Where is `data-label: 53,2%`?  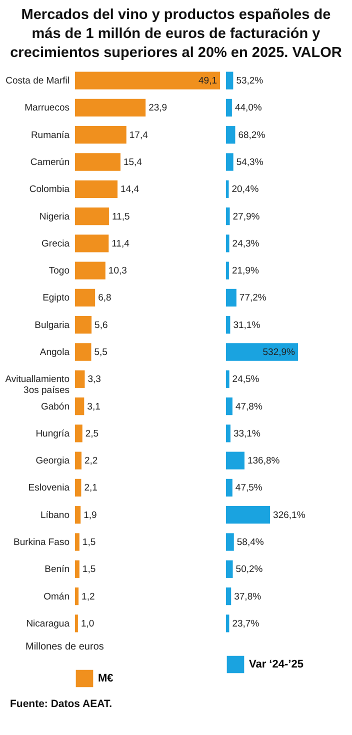 data-label: 53,2% is located at coordinates (250, 81).